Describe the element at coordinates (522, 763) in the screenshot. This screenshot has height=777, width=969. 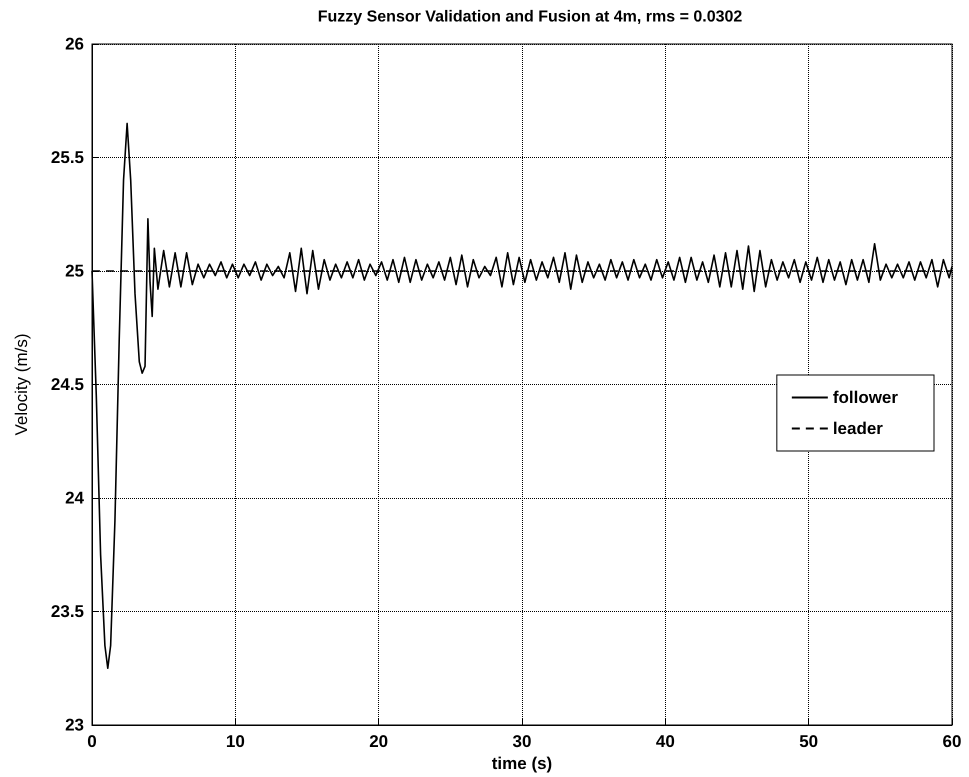
I see `x-axis-title: time (s)` at that location.